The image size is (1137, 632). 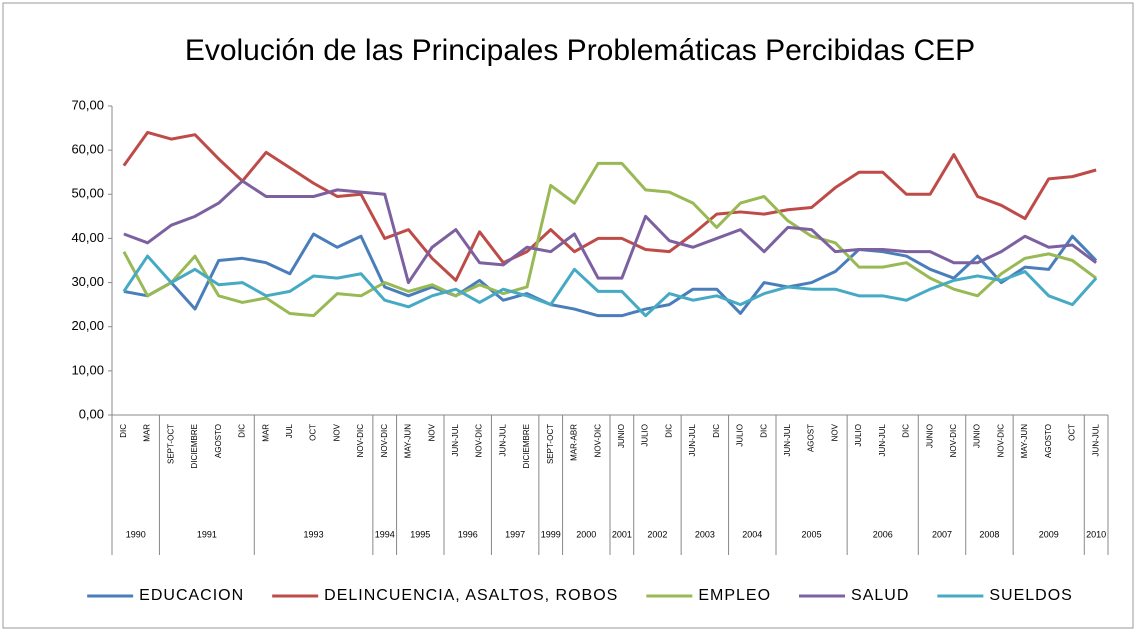 I want to click on y-tick-label: 20,00, so click(x=87, y=325).